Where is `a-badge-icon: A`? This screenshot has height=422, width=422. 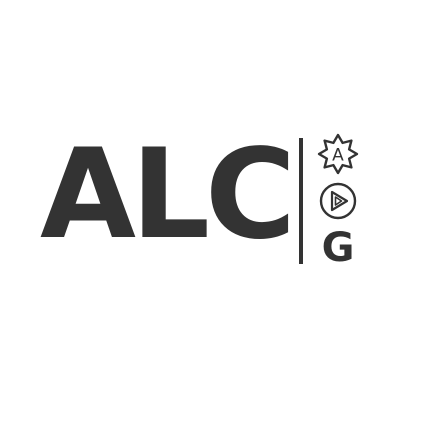 a-badge-icon: A is located at coordinates (338, 154).